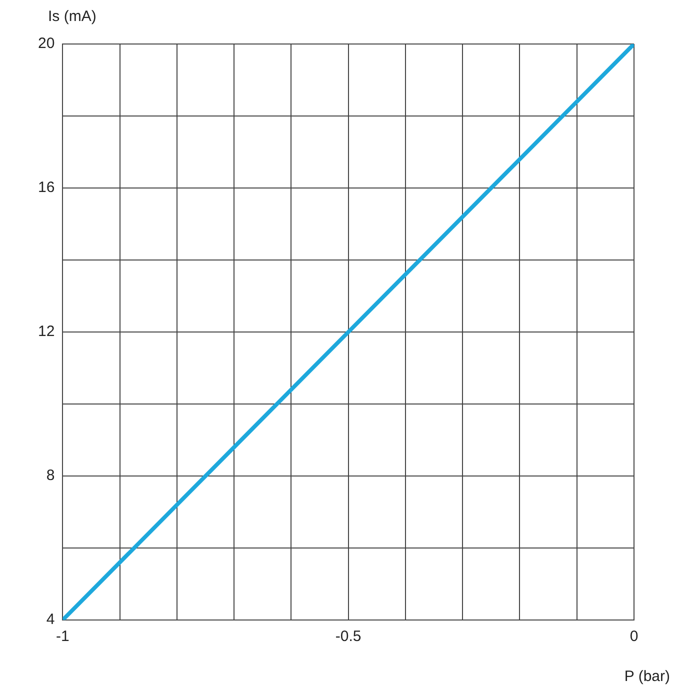  I want to click on x-tick-label: -1, so click(63, 637).